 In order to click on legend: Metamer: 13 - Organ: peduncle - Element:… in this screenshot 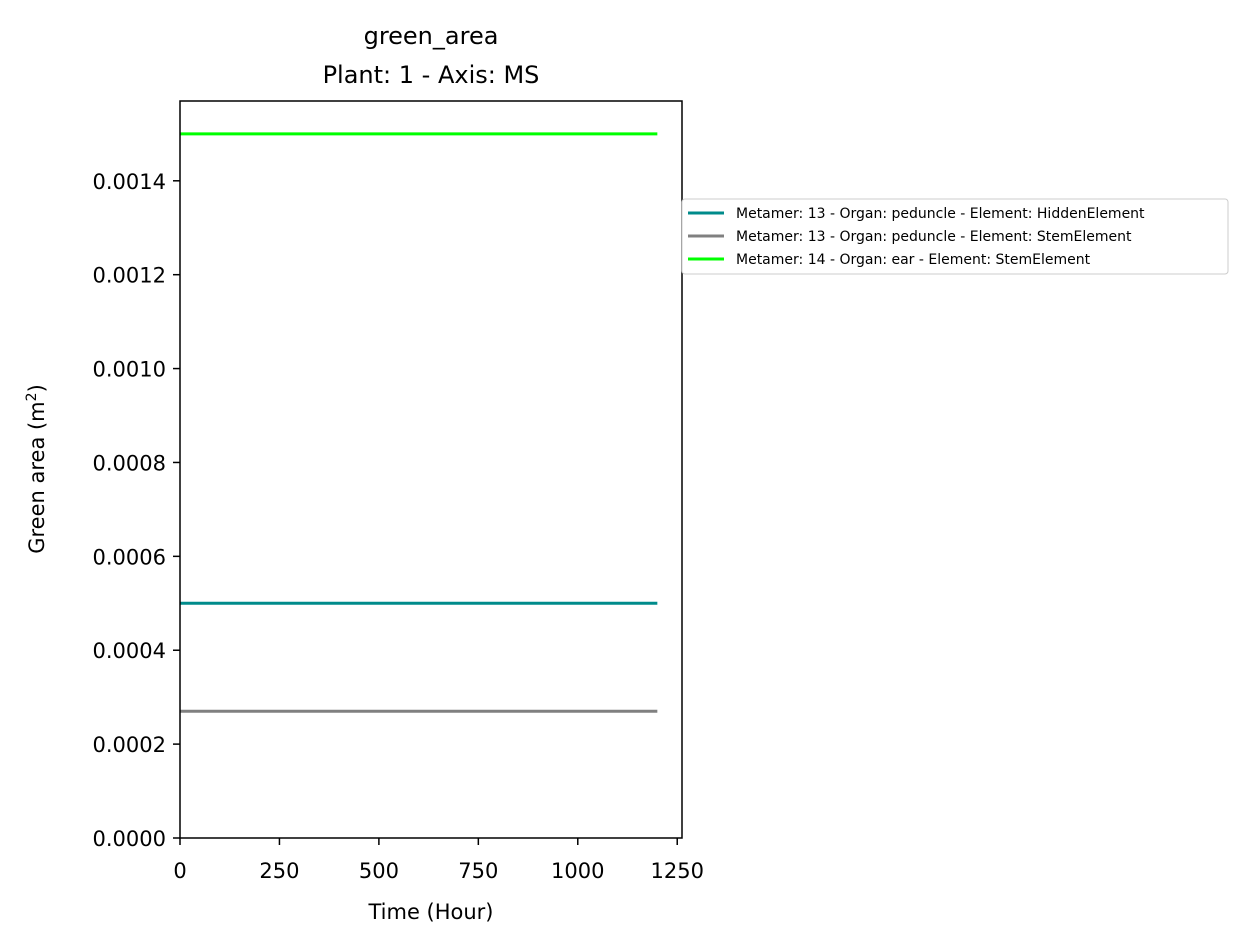, I will do `click(955, 236)`.